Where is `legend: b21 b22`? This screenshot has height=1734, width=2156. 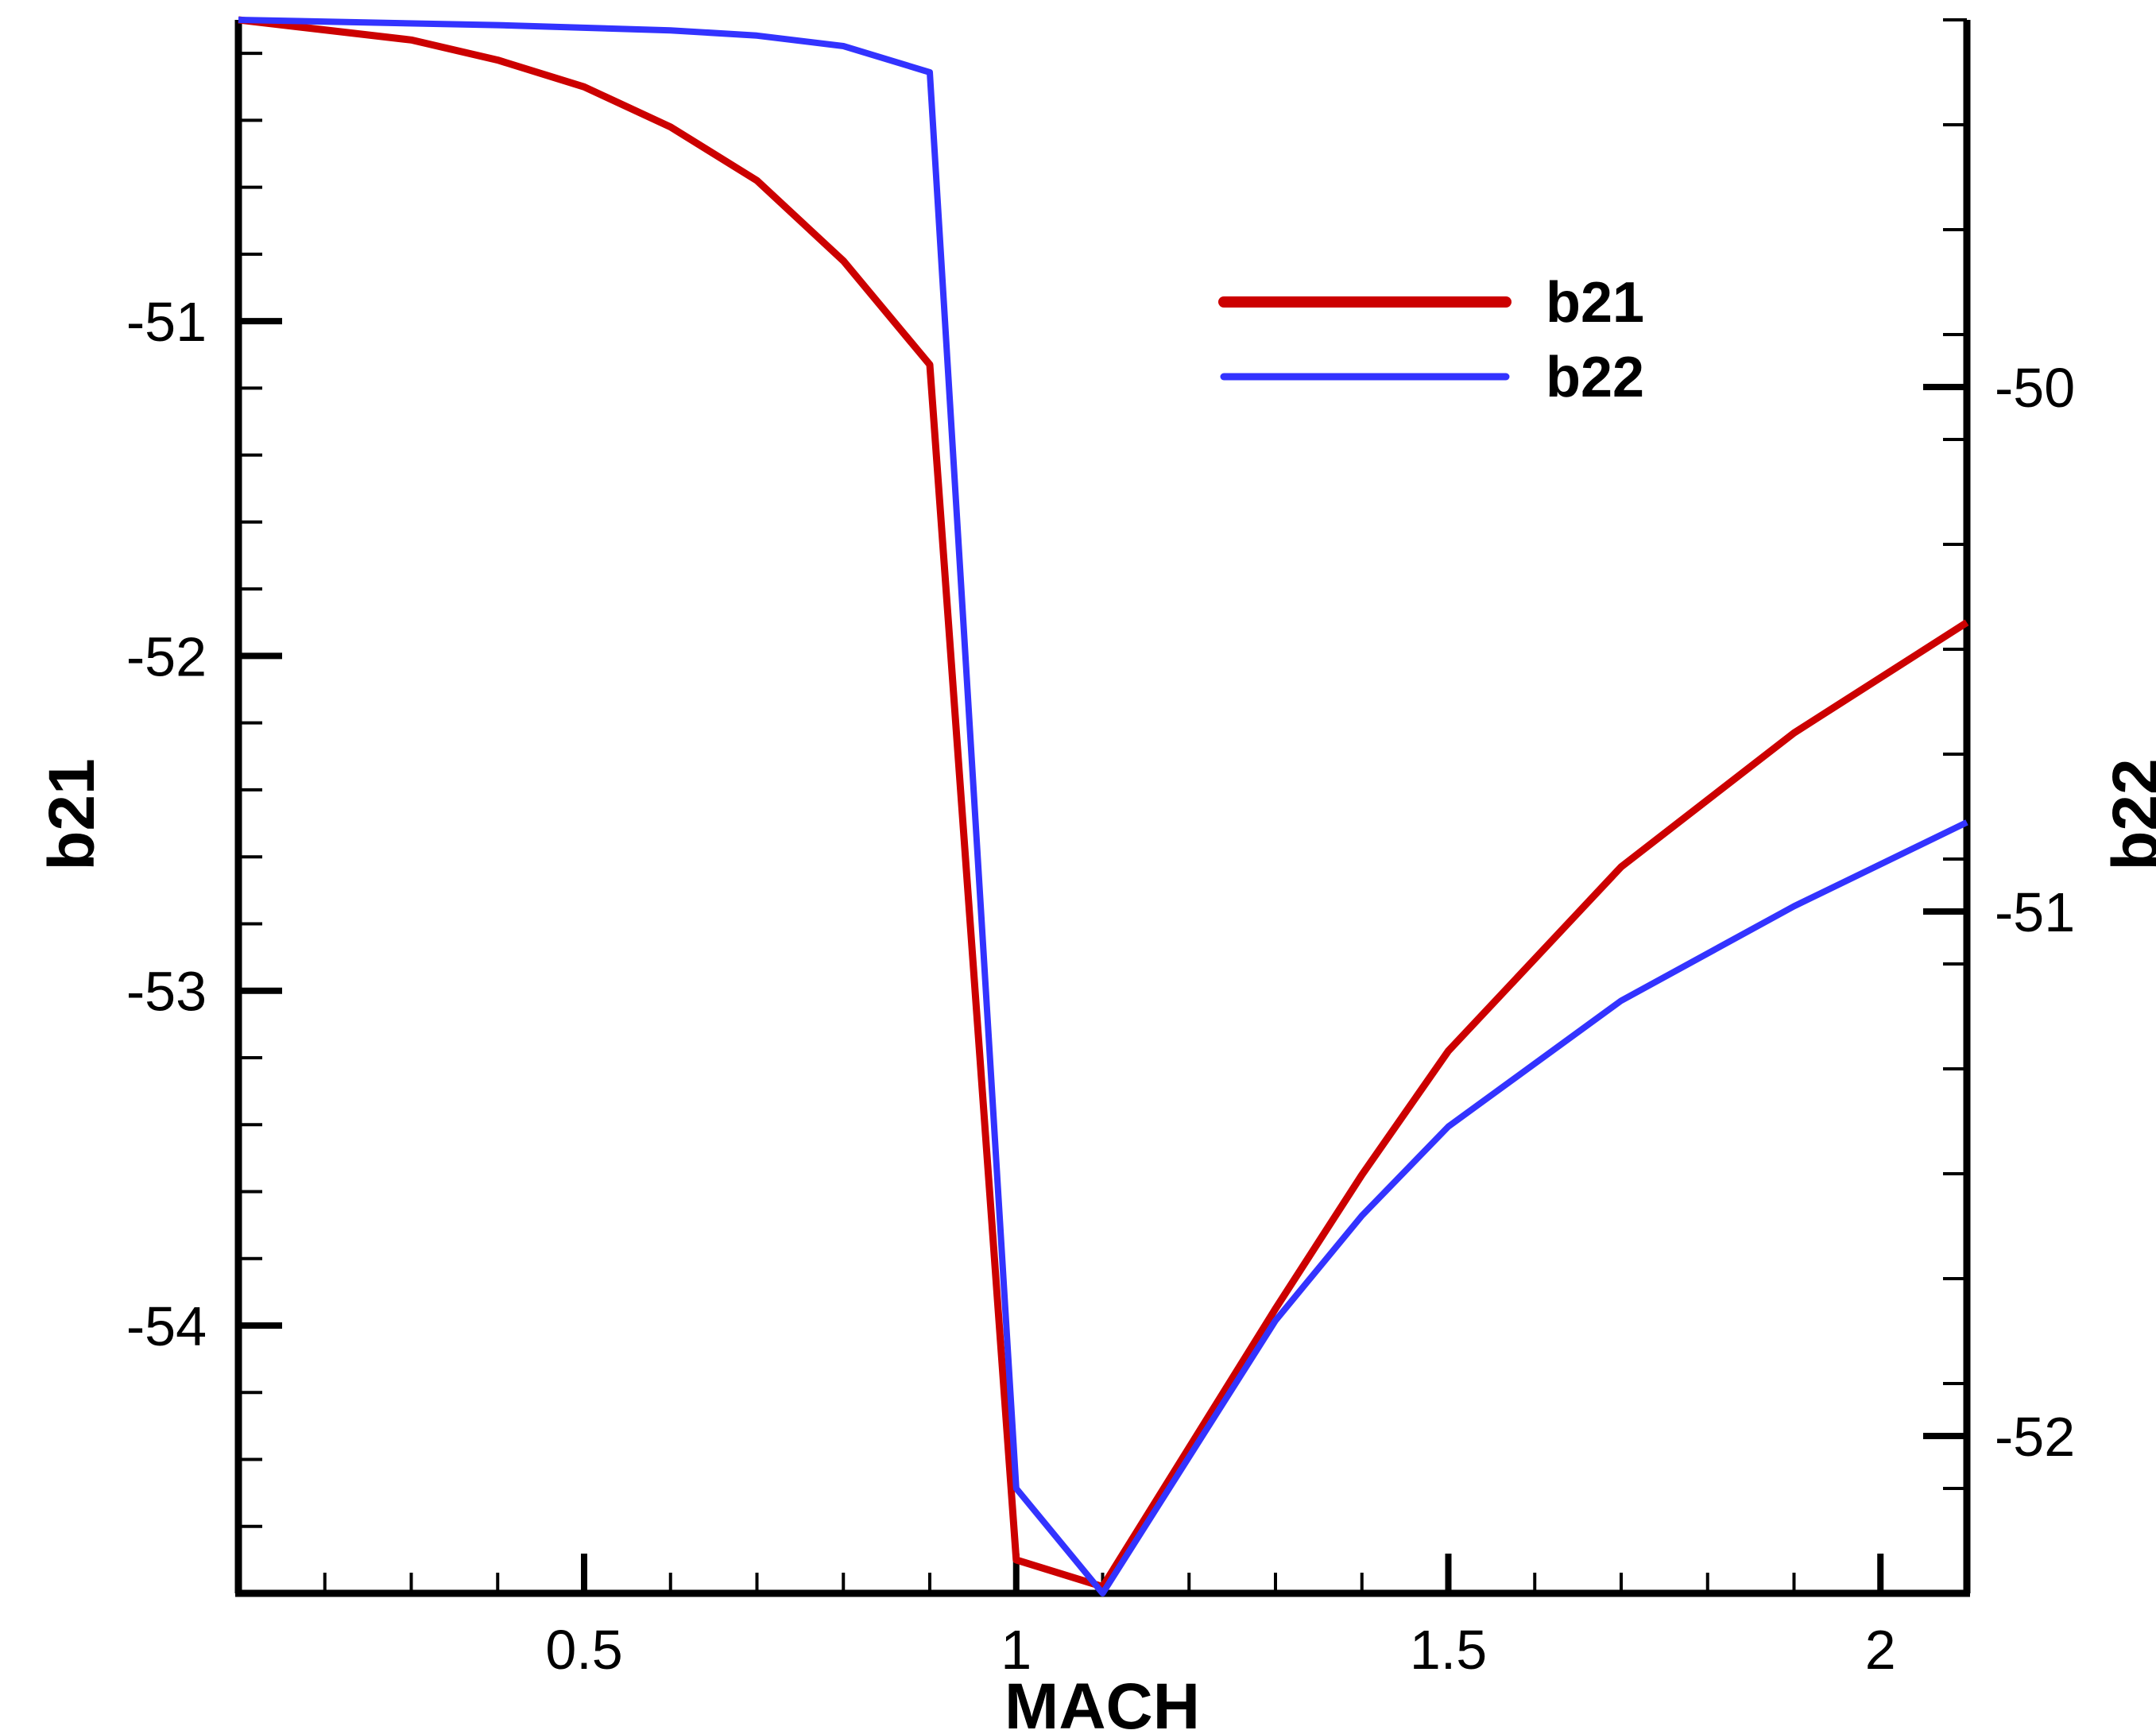
legend: b21 b22 is located at coordinates (1431, 340).